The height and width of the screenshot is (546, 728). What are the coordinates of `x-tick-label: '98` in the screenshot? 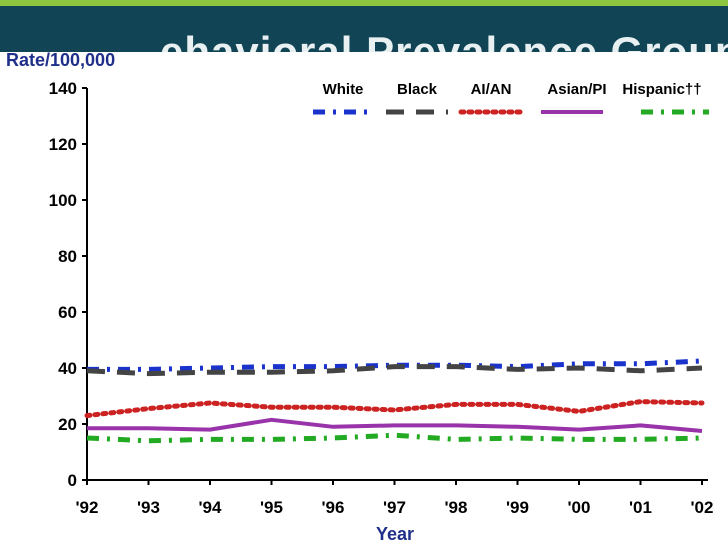 It's located at (456, 507).